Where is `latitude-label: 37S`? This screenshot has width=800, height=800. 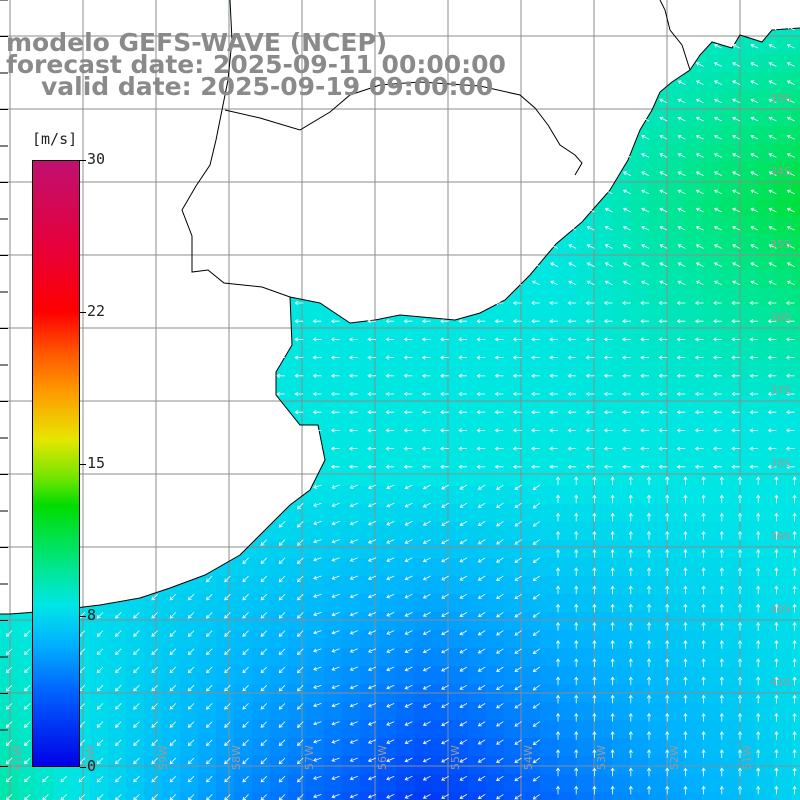 latitude-label: 37S is located at coordinates (780, 390).